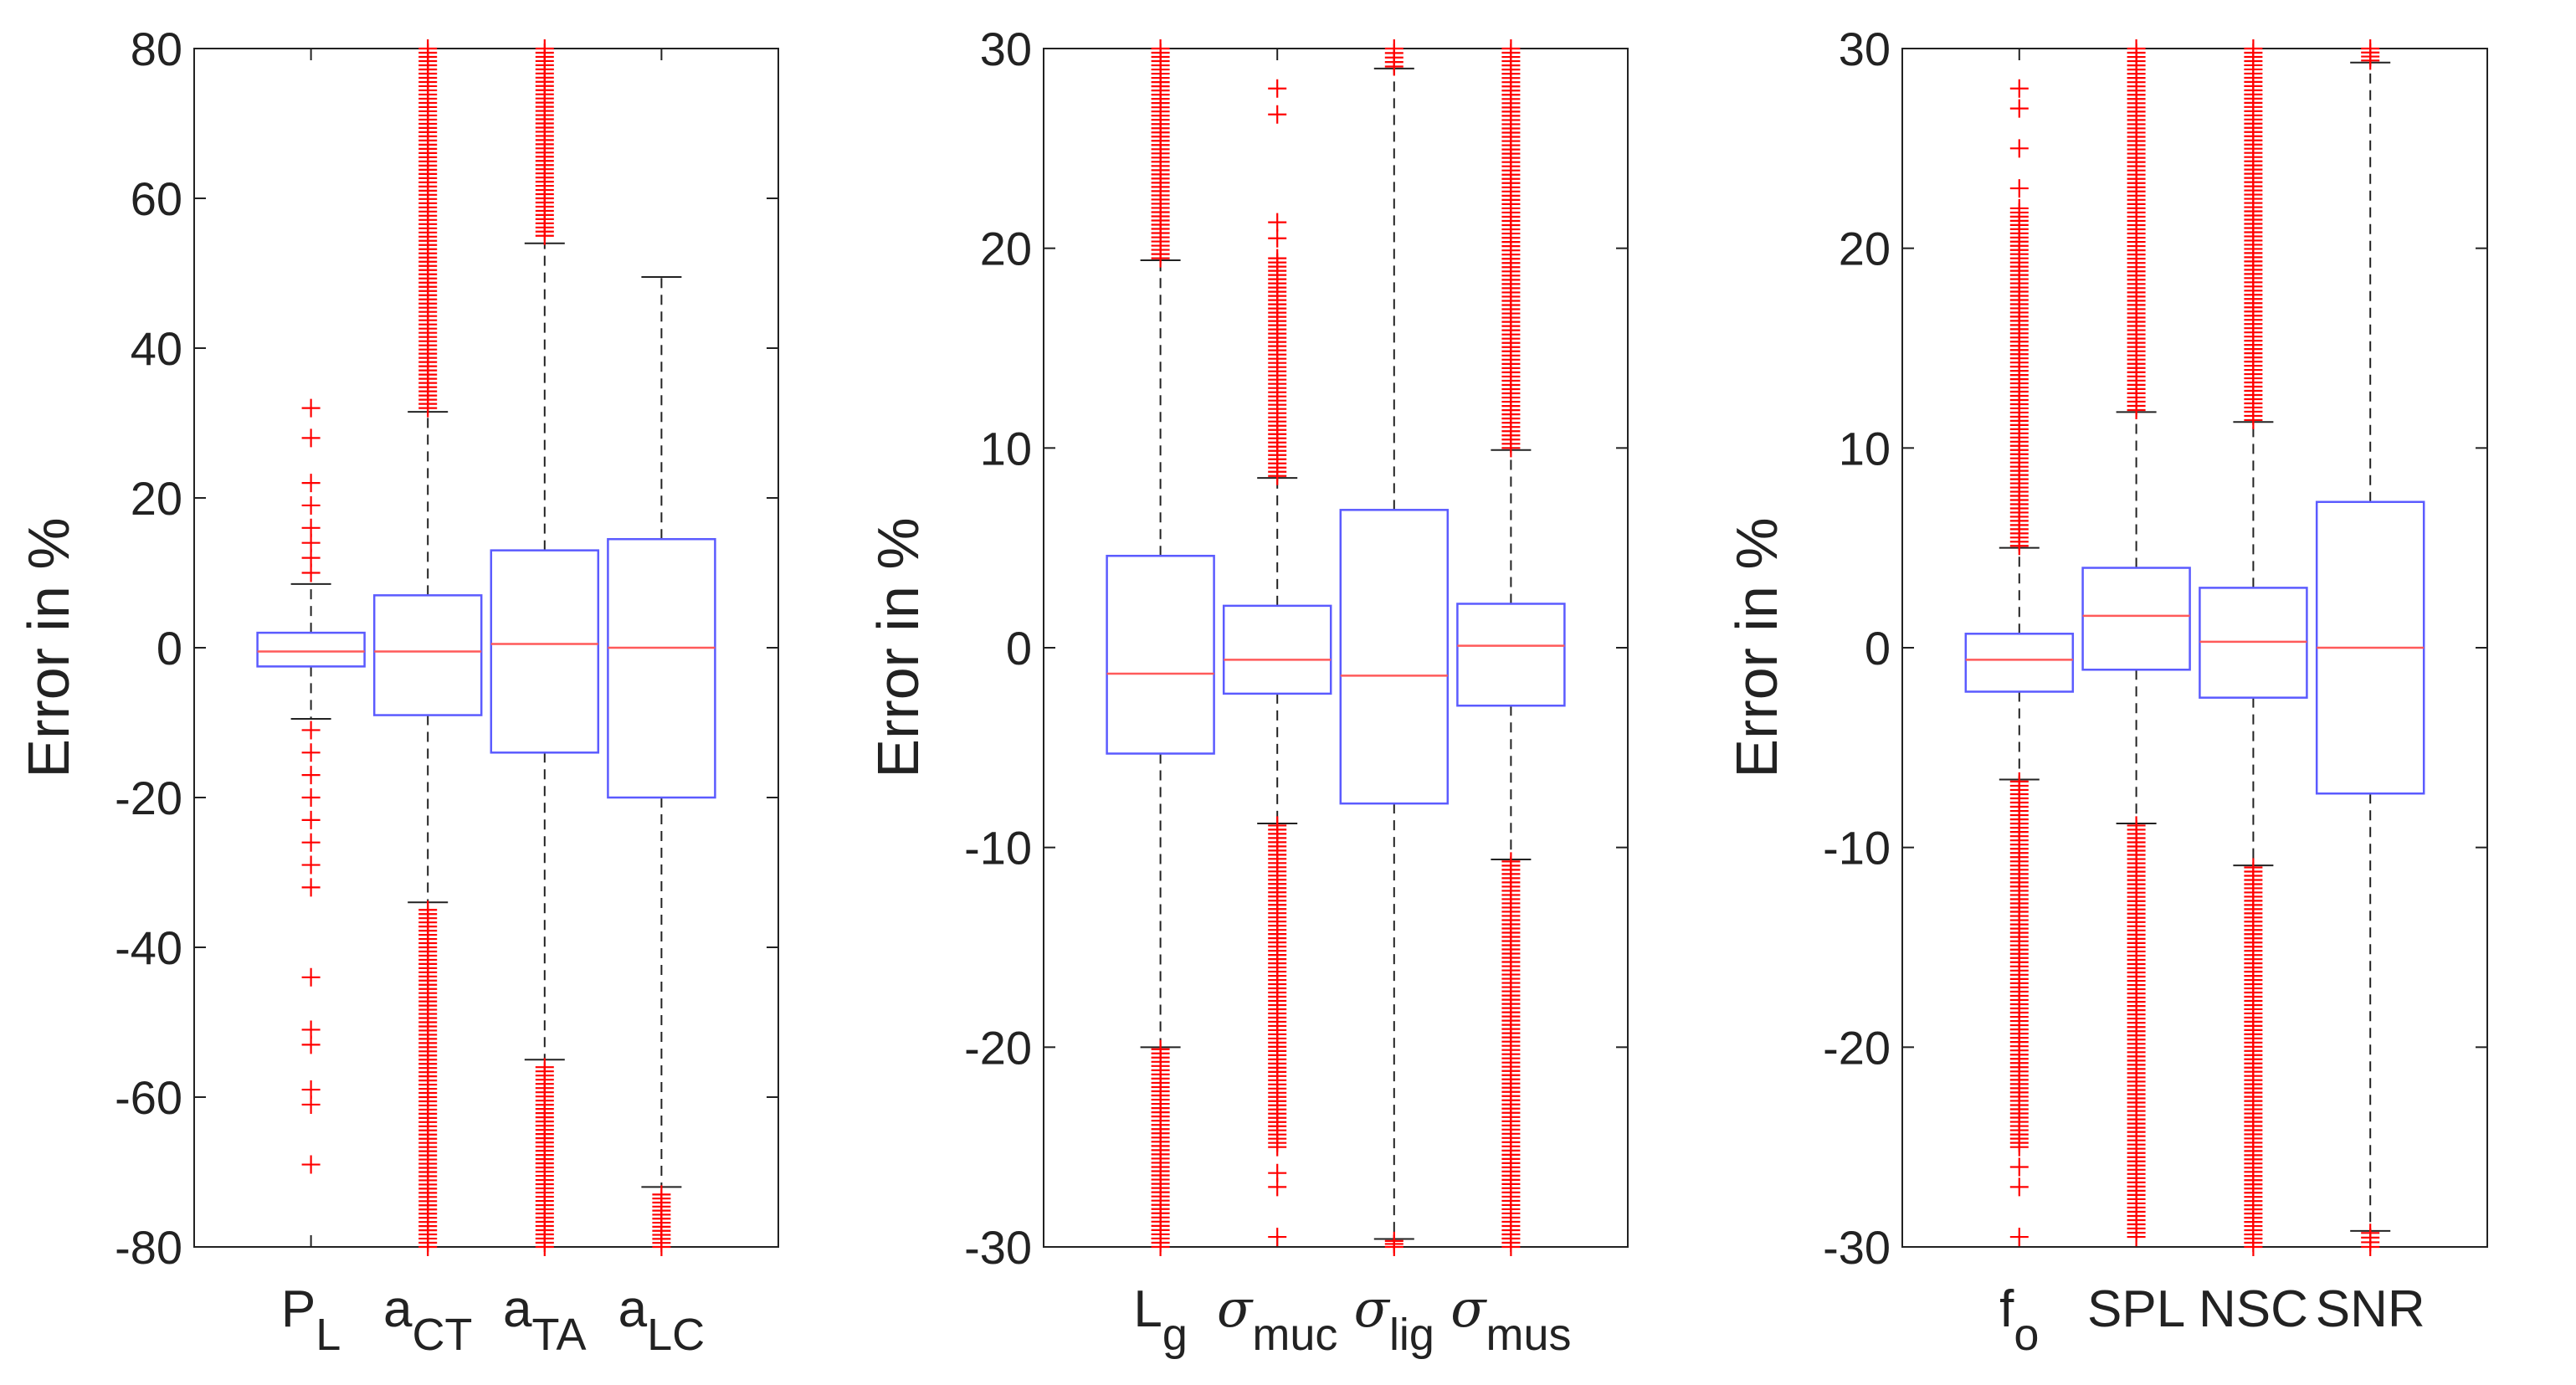 This screenshot has width=2576, height=1385. Describe the element at coordinates (156, 348) in the screenshot. I see `y-tick-label: 40` at that location.